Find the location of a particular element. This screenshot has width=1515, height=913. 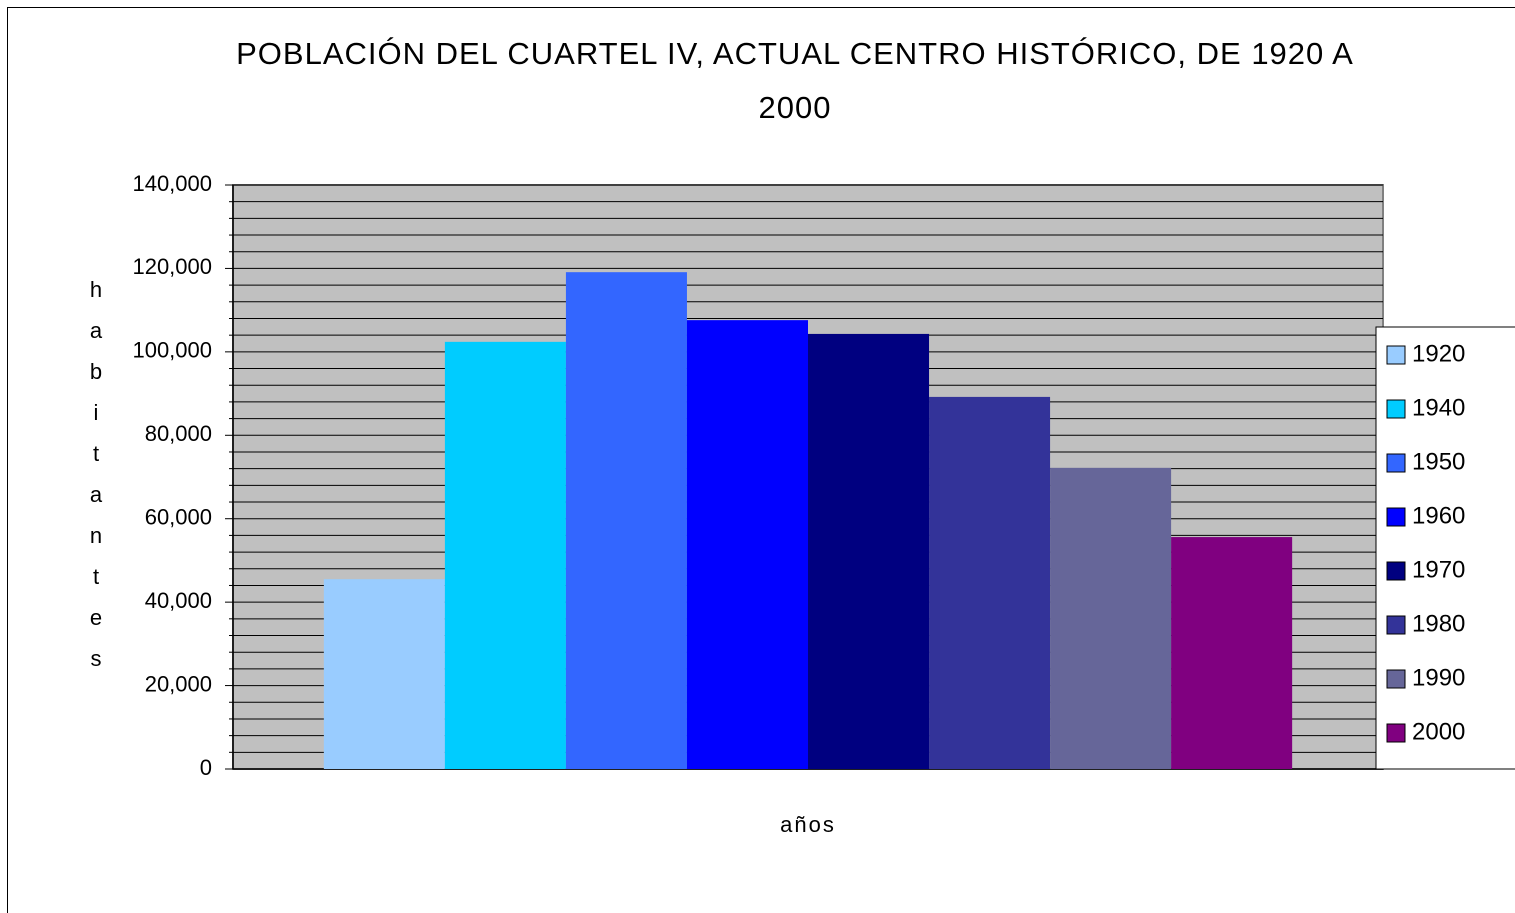

y-tick-label: 60,000 is located at coordinates (178, 517).